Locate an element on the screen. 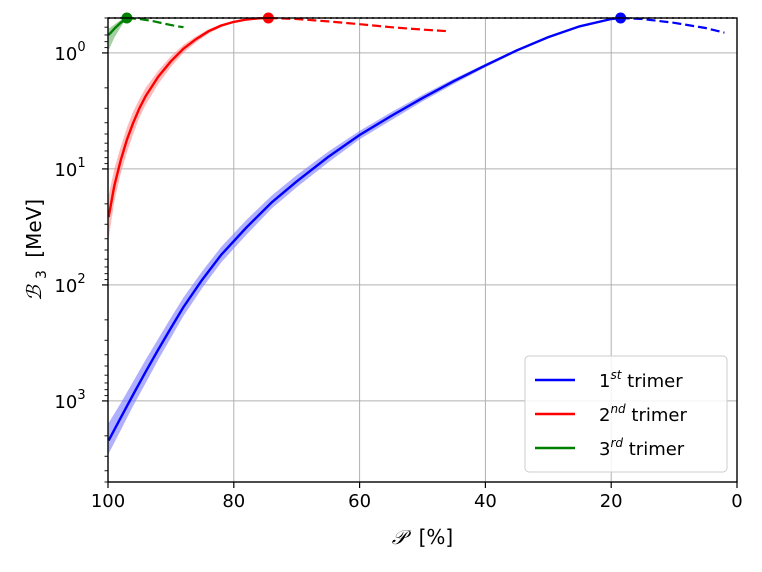 The height and width of the screenshot is (572, 762). y-axis-label: ℬ 3 [MeV] is located at coordinates (36, 250).